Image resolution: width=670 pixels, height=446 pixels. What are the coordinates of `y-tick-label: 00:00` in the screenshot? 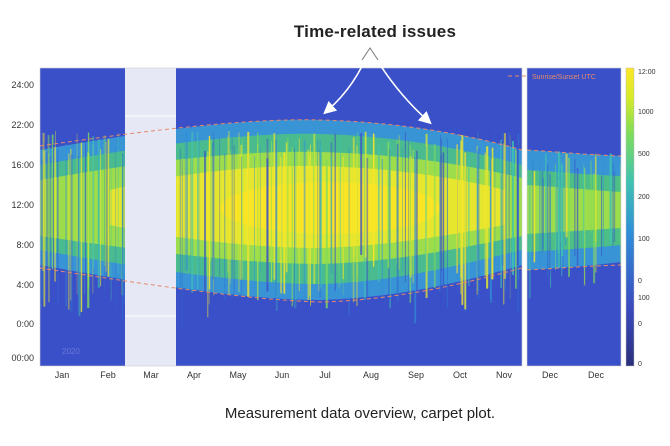 It's located at (22, 358).